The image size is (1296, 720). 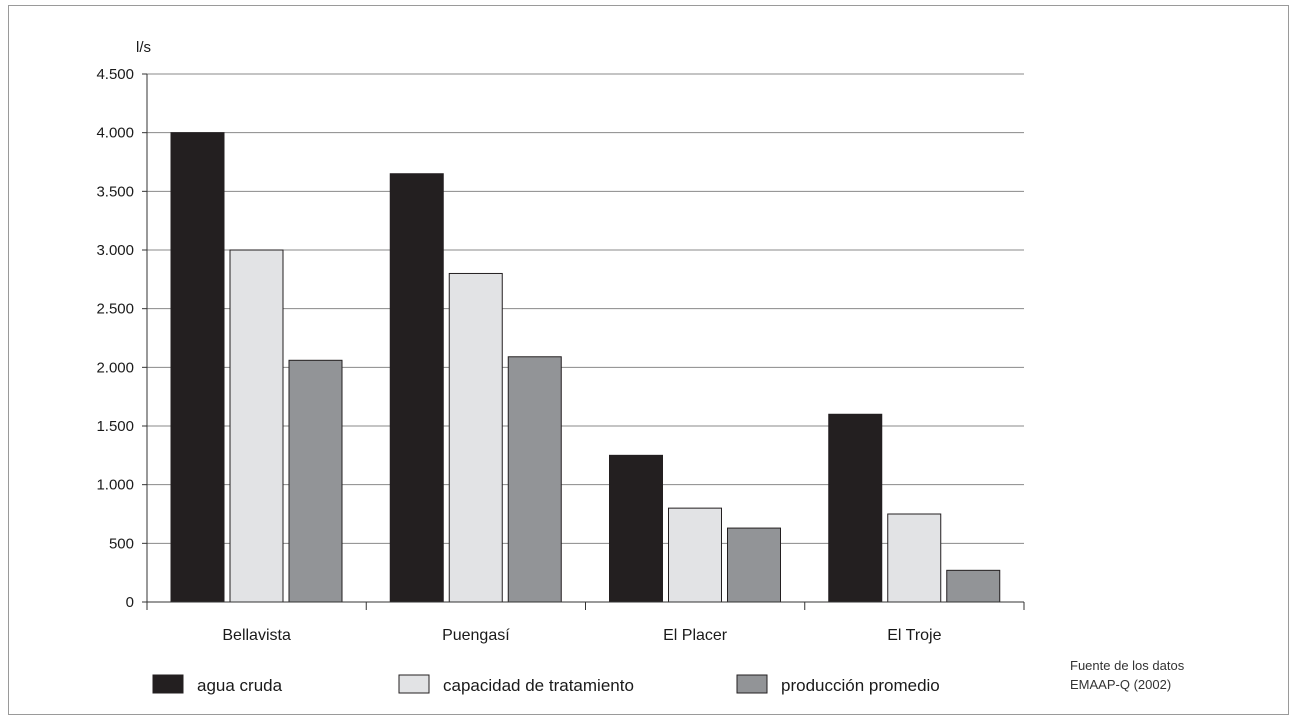 I want to click on source-note: Fuente de los datos EMAAP-Q (2002), so click(x=1127, y=675).